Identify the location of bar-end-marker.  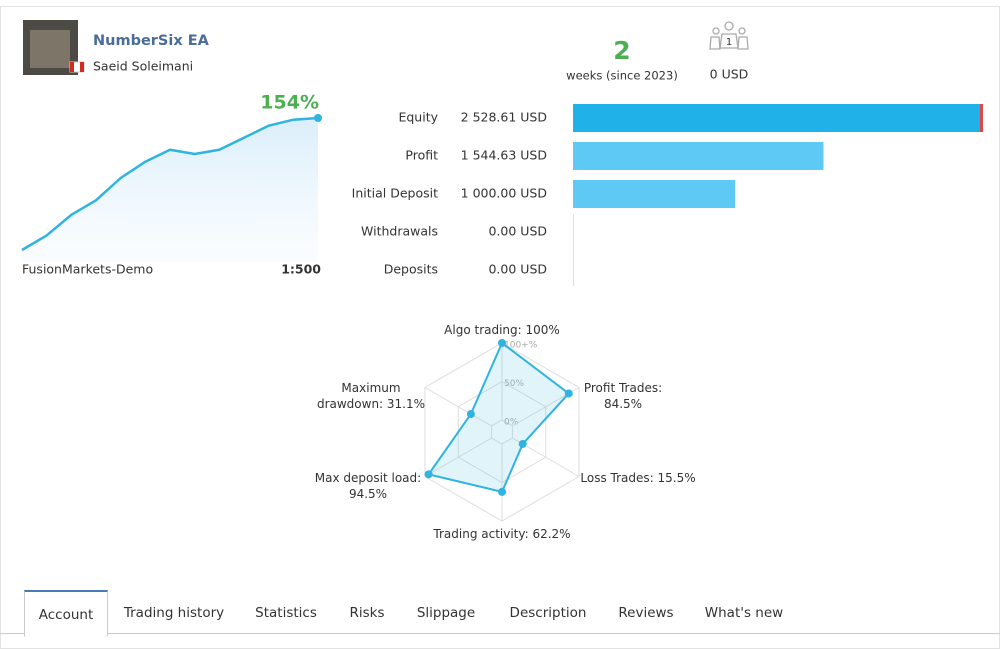
(981, 118).